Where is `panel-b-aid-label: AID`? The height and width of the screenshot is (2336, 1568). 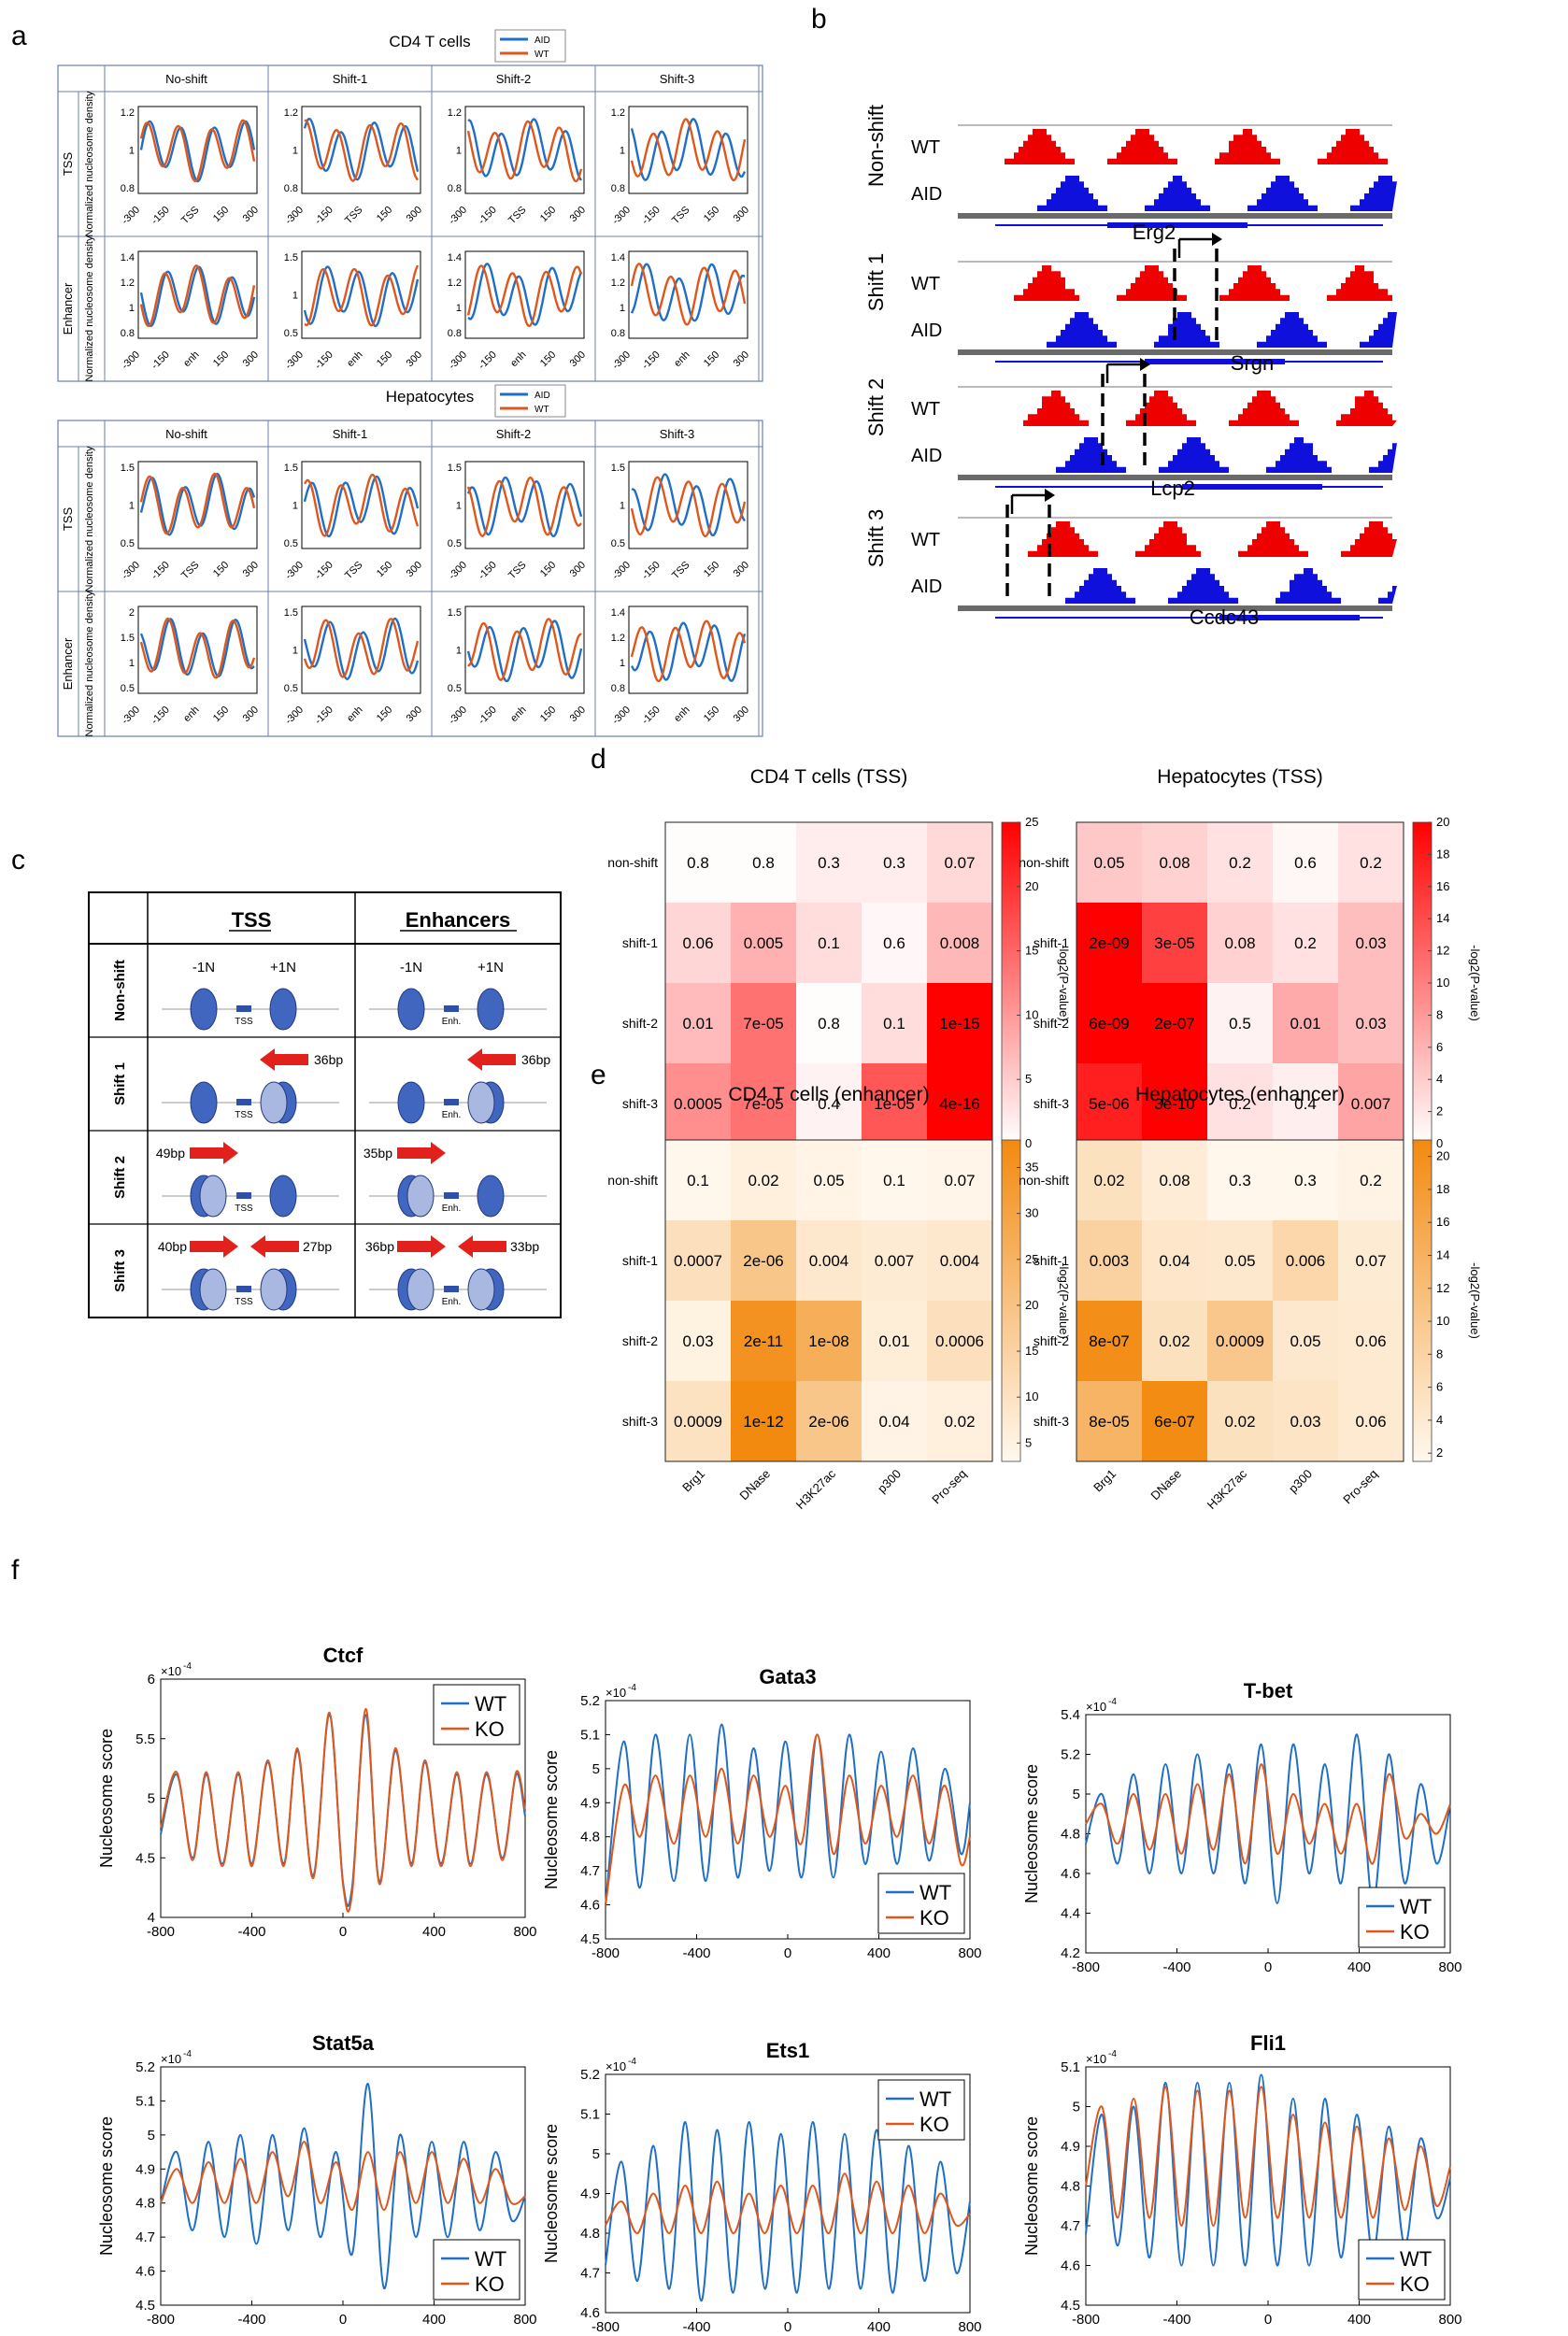 panel-b-aid-label: AID is located at coordinates (927, 330).